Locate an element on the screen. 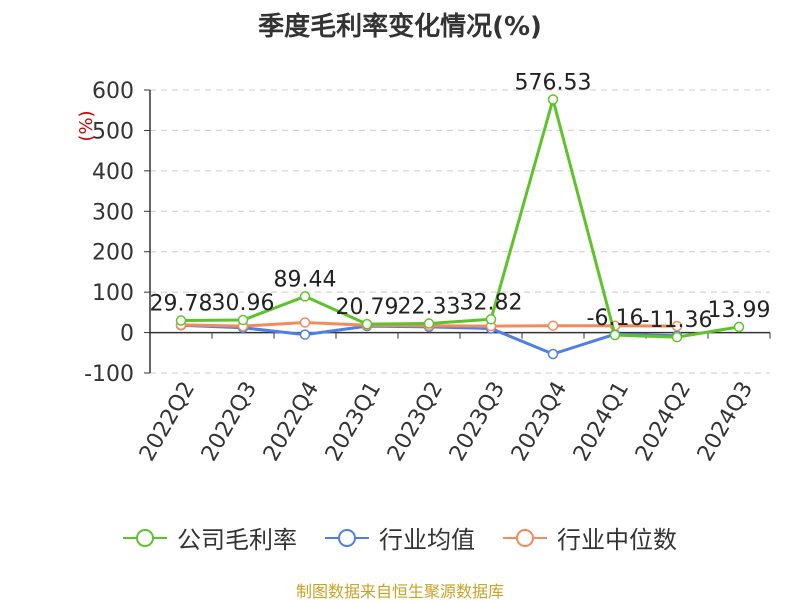 The height and width of the screenshot is (602, 800). legend-item-company: 公司毛利率 is located at coordinates (210, 537).